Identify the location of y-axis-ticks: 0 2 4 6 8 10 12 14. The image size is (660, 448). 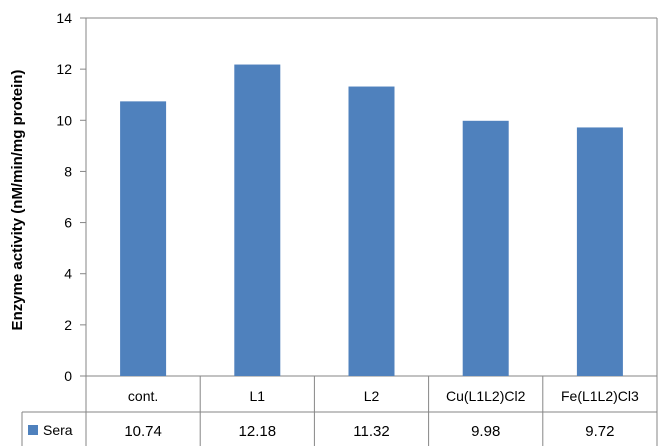
(71, 197).